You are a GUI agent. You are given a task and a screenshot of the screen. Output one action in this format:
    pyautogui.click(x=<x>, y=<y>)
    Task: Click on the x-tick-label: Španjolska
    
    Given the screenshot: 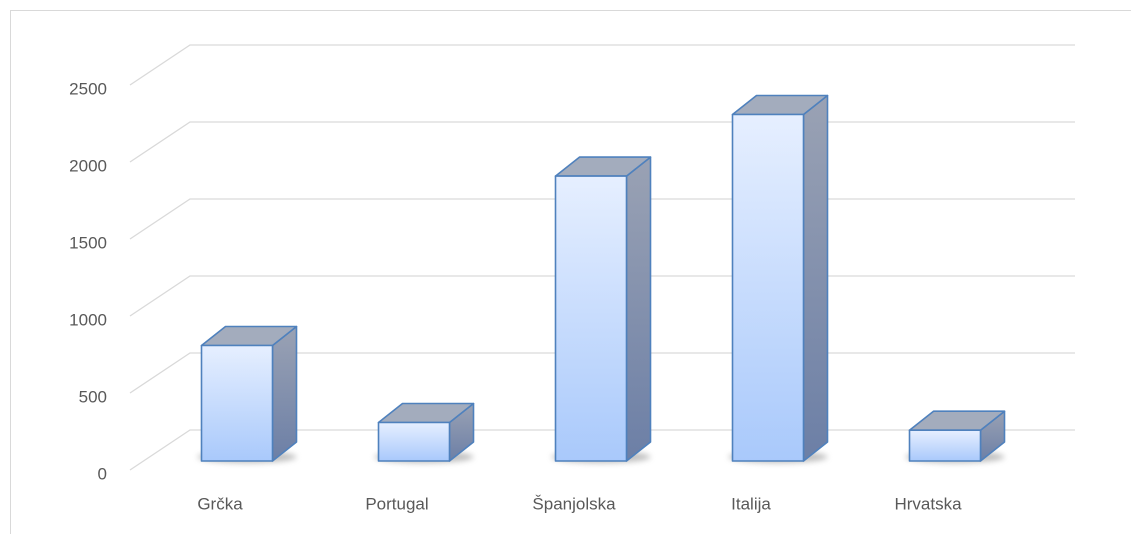 What is the action you would take?
    pyautogui.click(x=574, y=503)
    